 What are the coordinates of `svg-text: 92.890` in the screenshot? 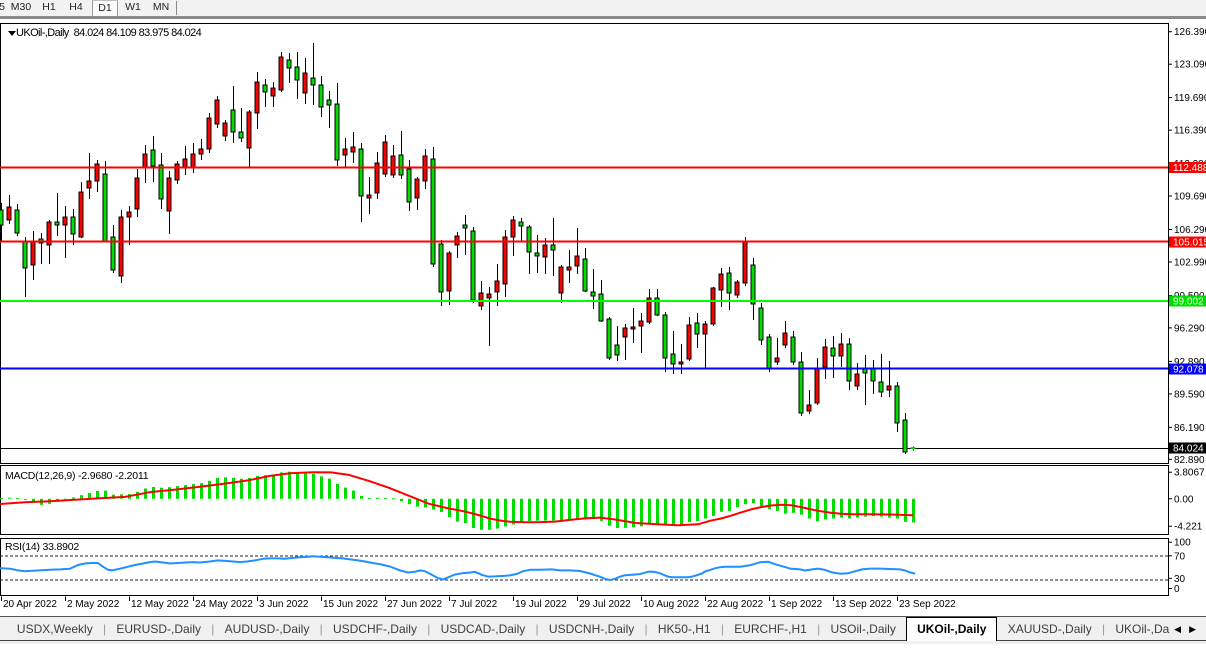 It's located at (1189, 362).